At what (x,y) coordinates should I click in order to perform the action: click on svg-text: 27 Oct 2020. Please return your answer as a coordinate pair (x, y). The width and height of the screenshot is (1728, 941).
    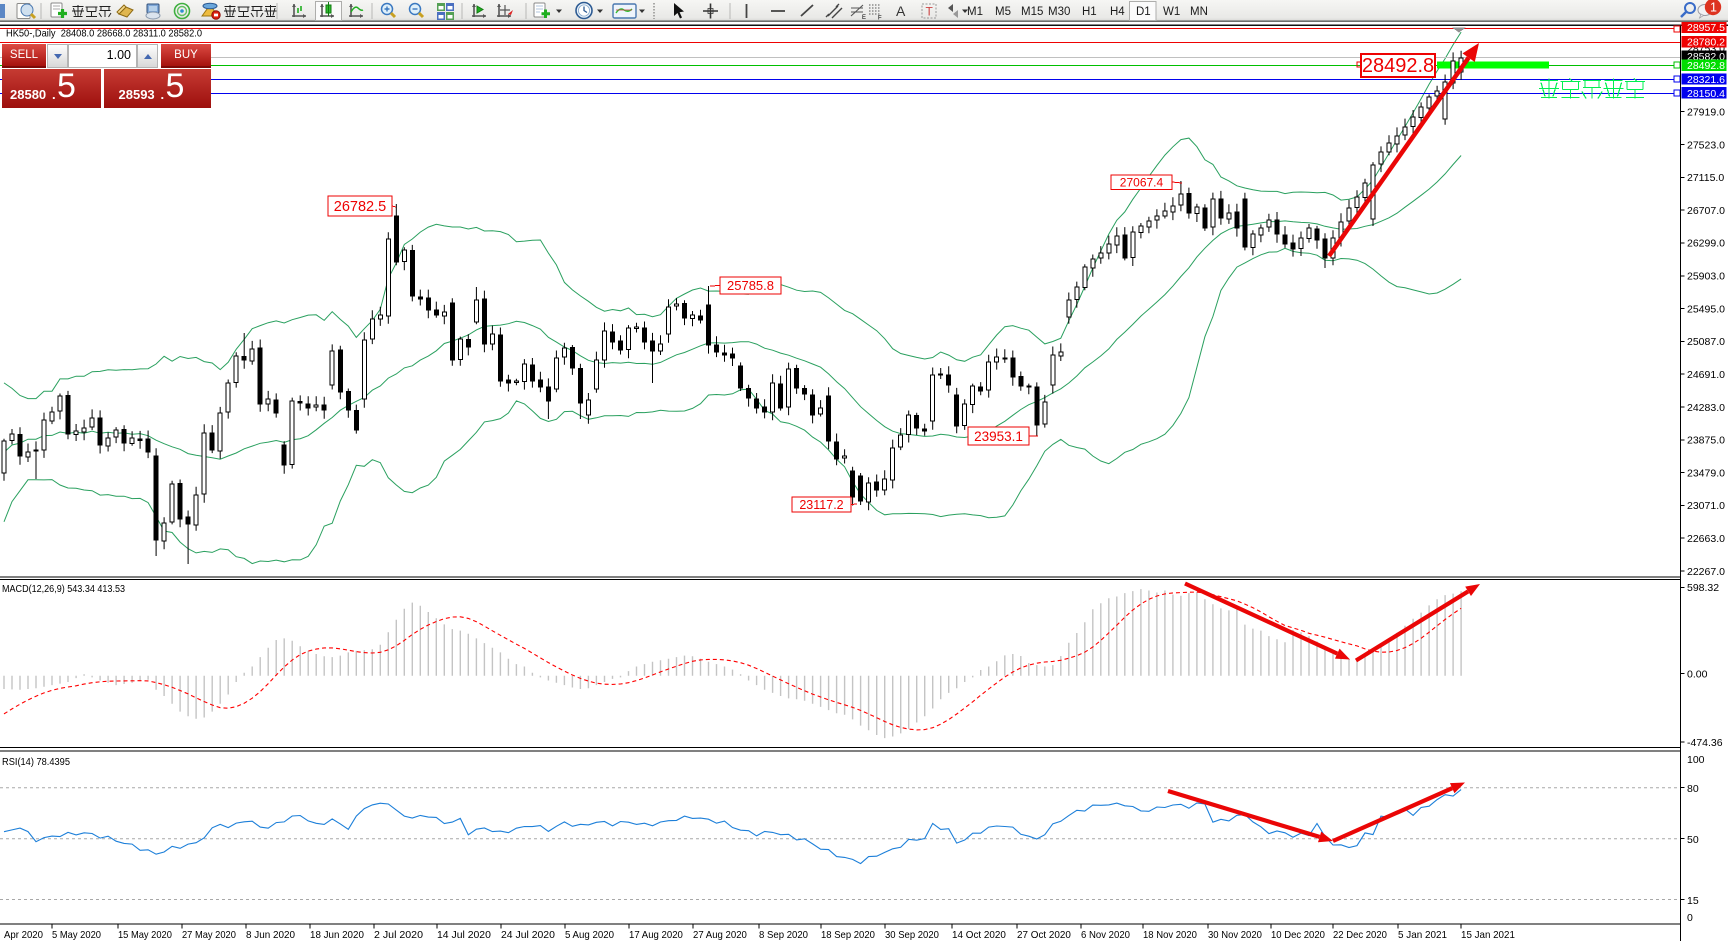
    Looking at the image, I should click on (1044, 935).